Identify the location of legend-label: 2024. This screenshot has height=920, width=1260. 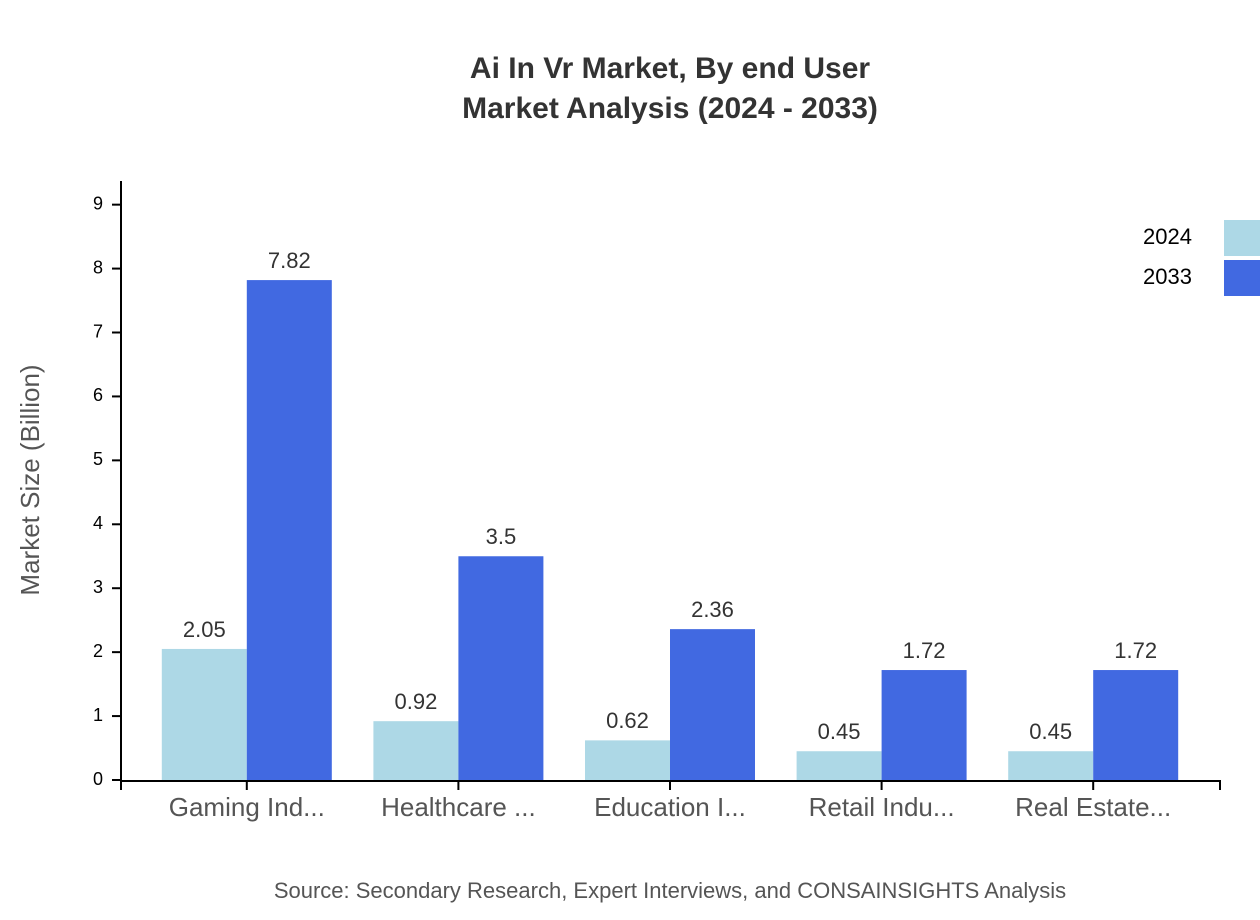
(1167, 236).